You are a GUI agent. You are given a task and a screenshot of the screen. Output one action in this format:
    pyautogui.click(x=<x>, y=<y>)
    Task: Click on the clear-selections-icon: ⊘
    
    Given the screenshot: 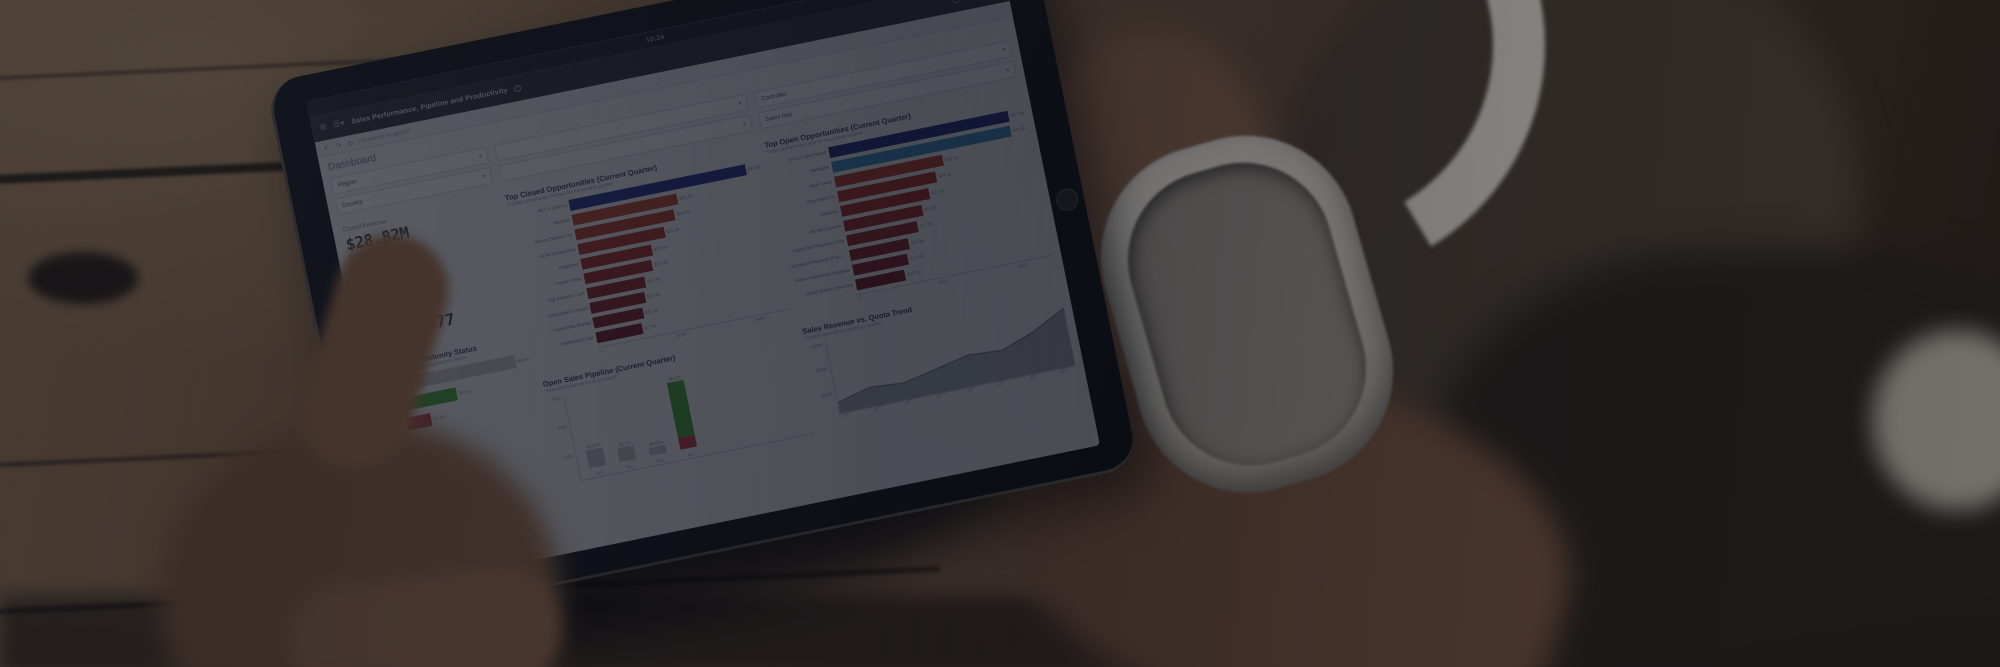 What is the action you would take?
    pyautogui.click(x=350, y=143)
    